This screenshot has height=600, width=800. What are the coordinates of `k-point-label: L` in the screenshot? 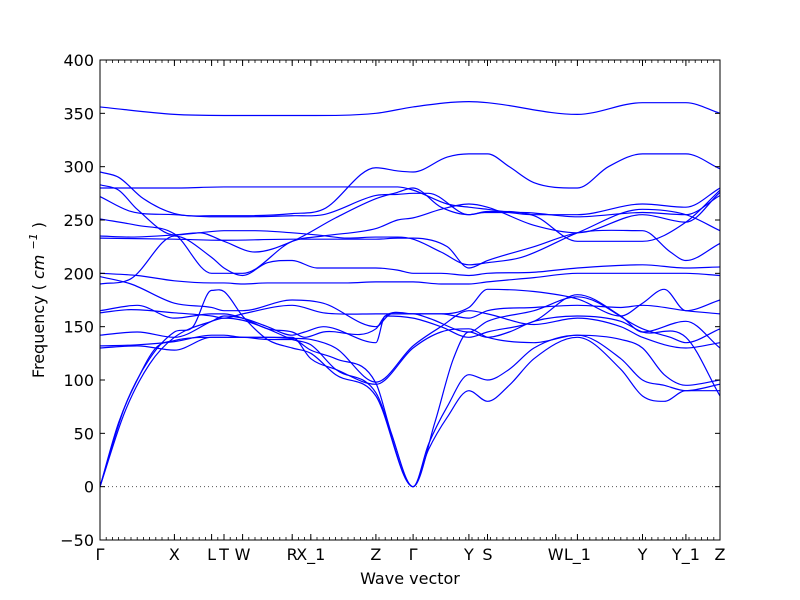 It's located at (211, 554).